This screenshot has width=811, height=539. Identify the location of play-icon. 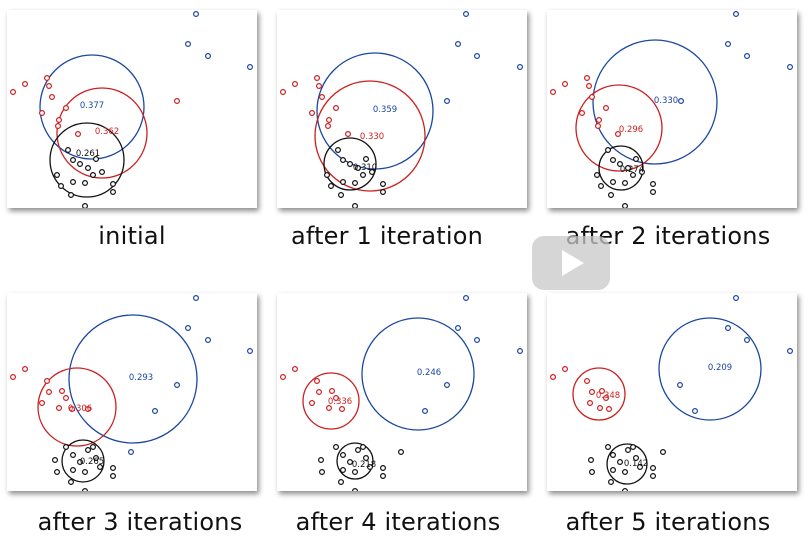
(573, 263).